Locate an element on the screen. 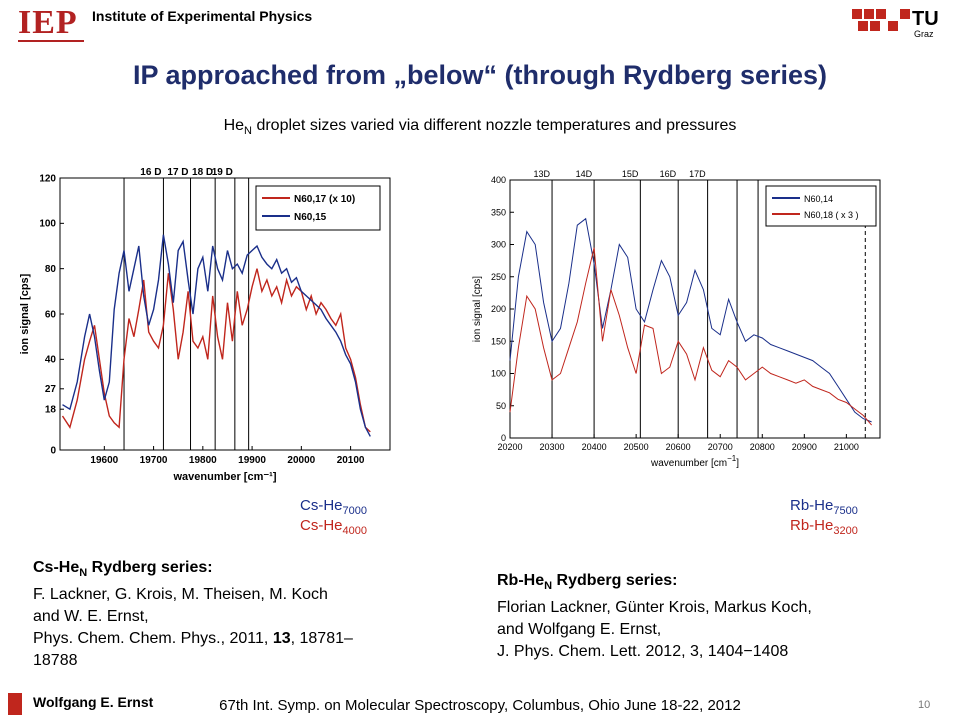 Image resolution: width=960 pixels, height=720 pixels. legend-entry: N60,17 (x 10) is located at coordinates (324, 199).